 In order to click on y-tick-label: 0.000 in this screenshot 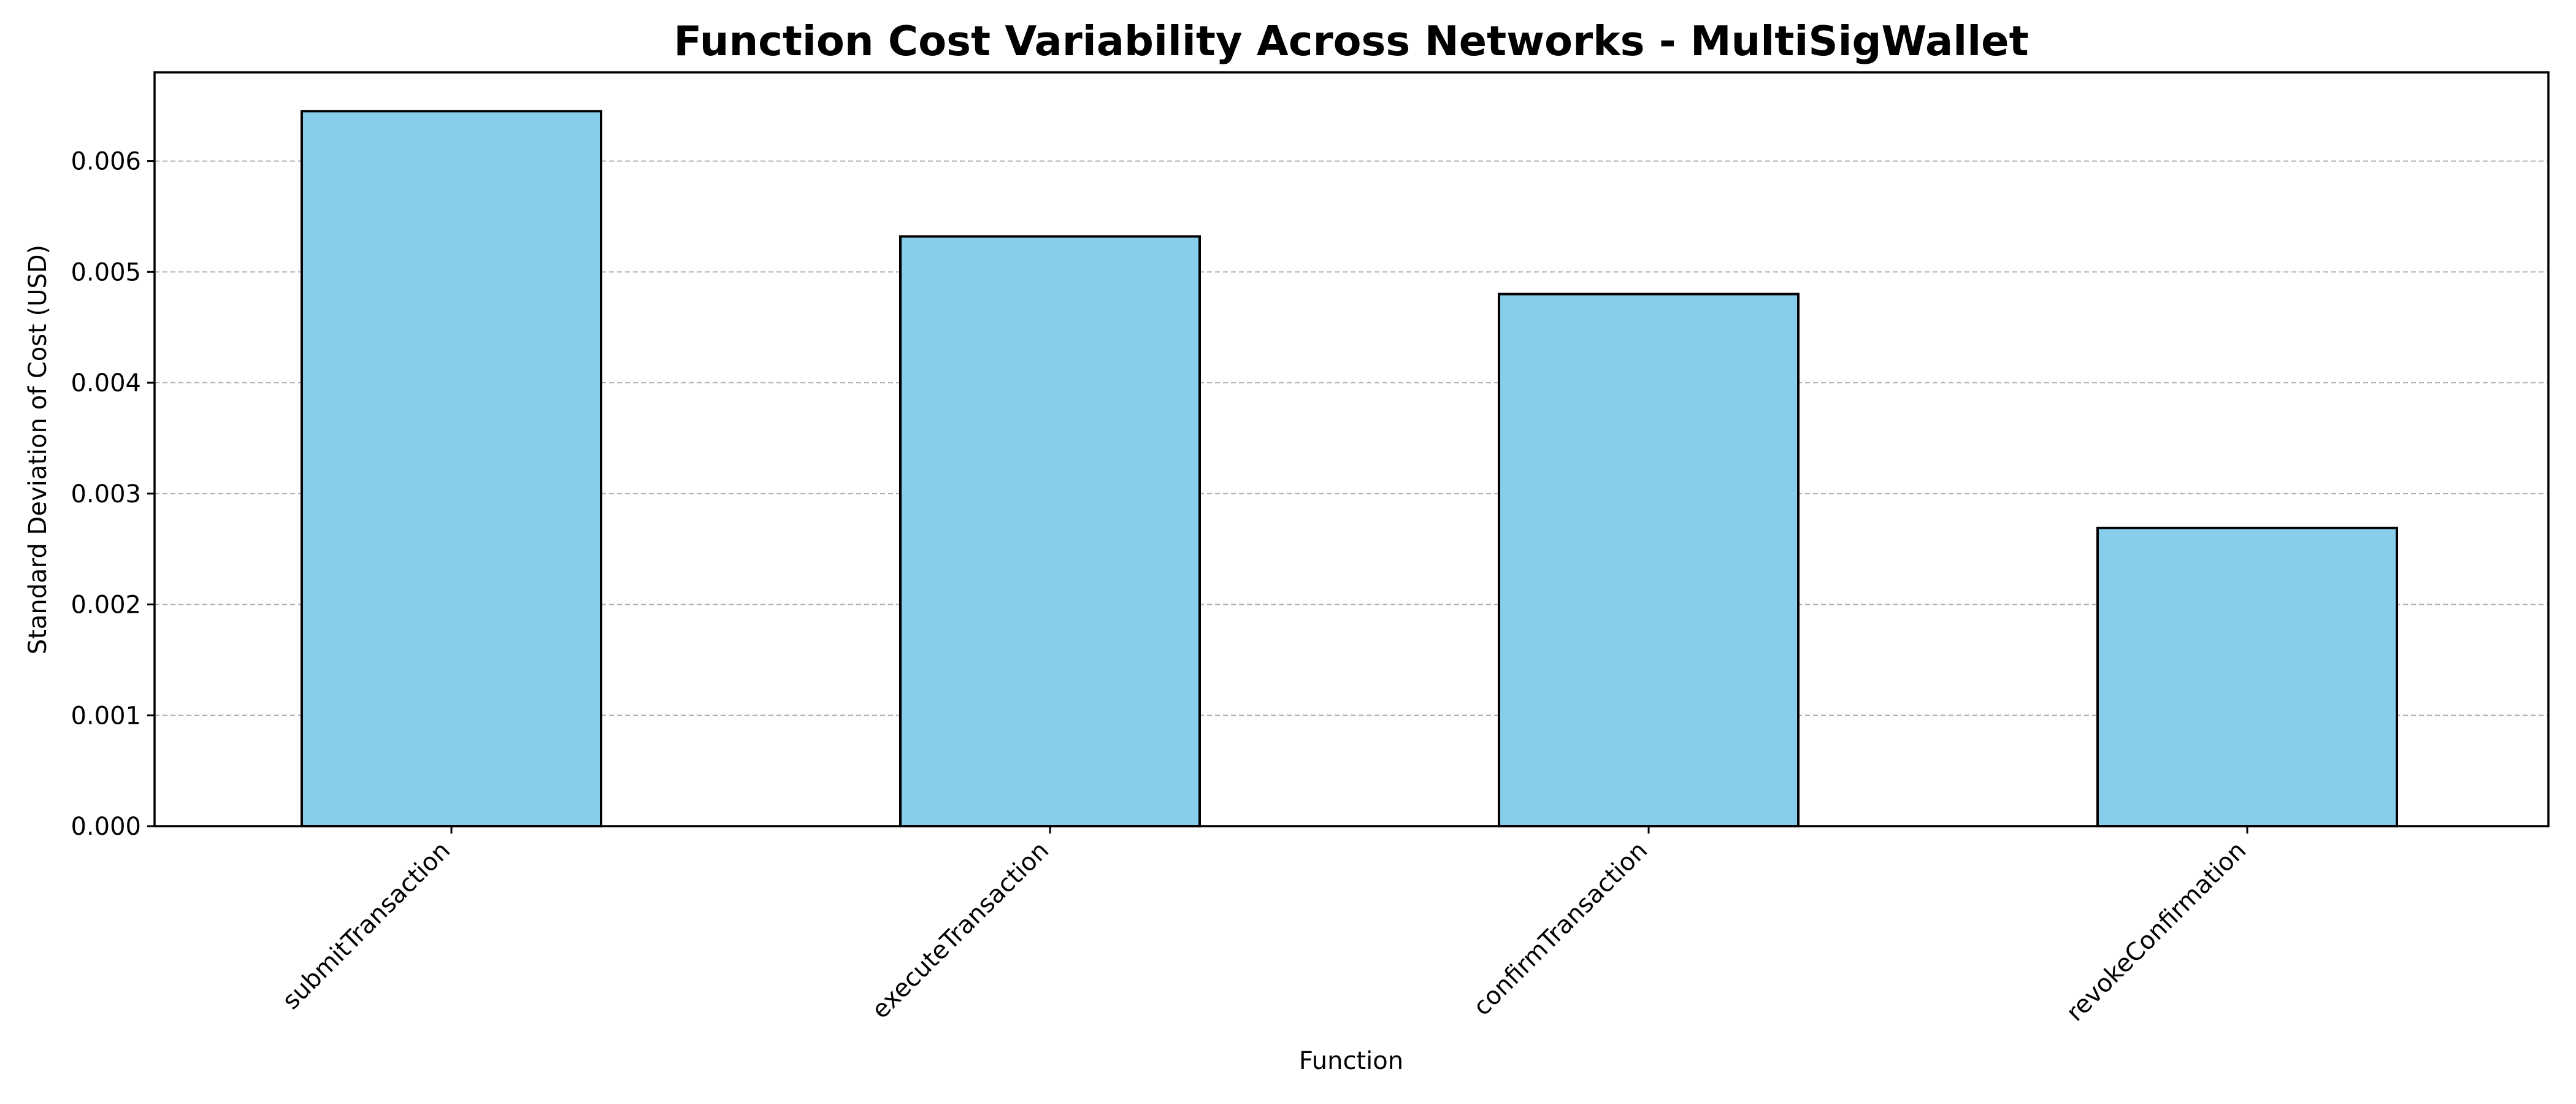, I will do `click(106, 827)`.